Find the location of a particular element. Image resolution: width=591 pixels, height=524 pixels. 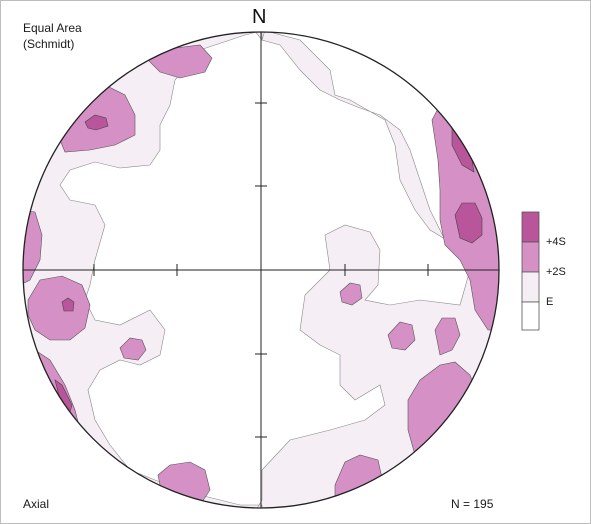

contour-level-4s-e is located at coordinates (468, 223).